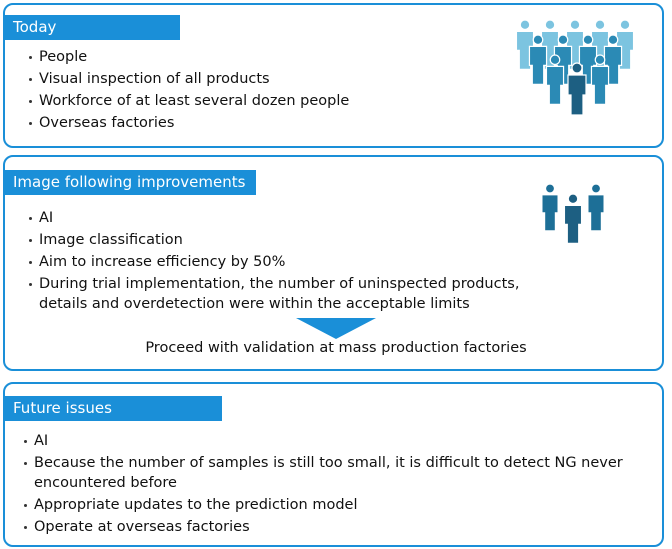 Image resolution: width=672 pixels, height=549 pixels. Describe the element at coordinates (162, 262) in the screenshot. I see `item-text: Aim to increase efficiency by 50%` at that location.